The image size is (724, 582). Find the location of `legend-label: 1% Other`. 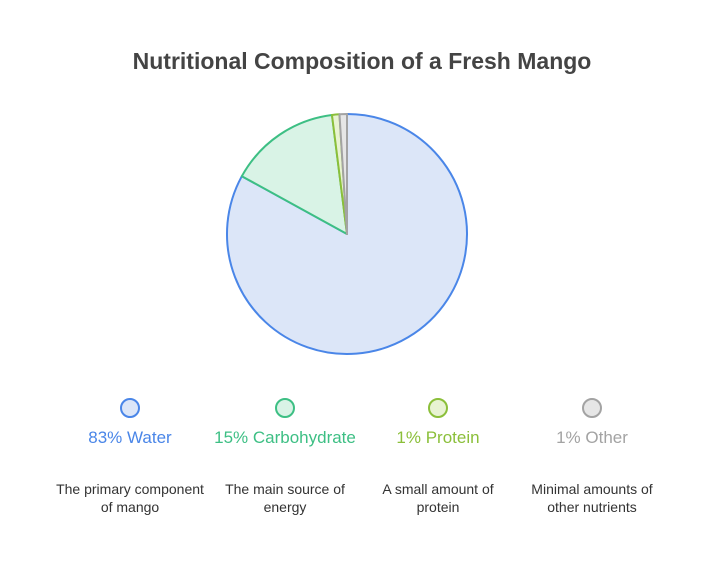

legend-label: 1% Other is located at coordinates (592, 437).